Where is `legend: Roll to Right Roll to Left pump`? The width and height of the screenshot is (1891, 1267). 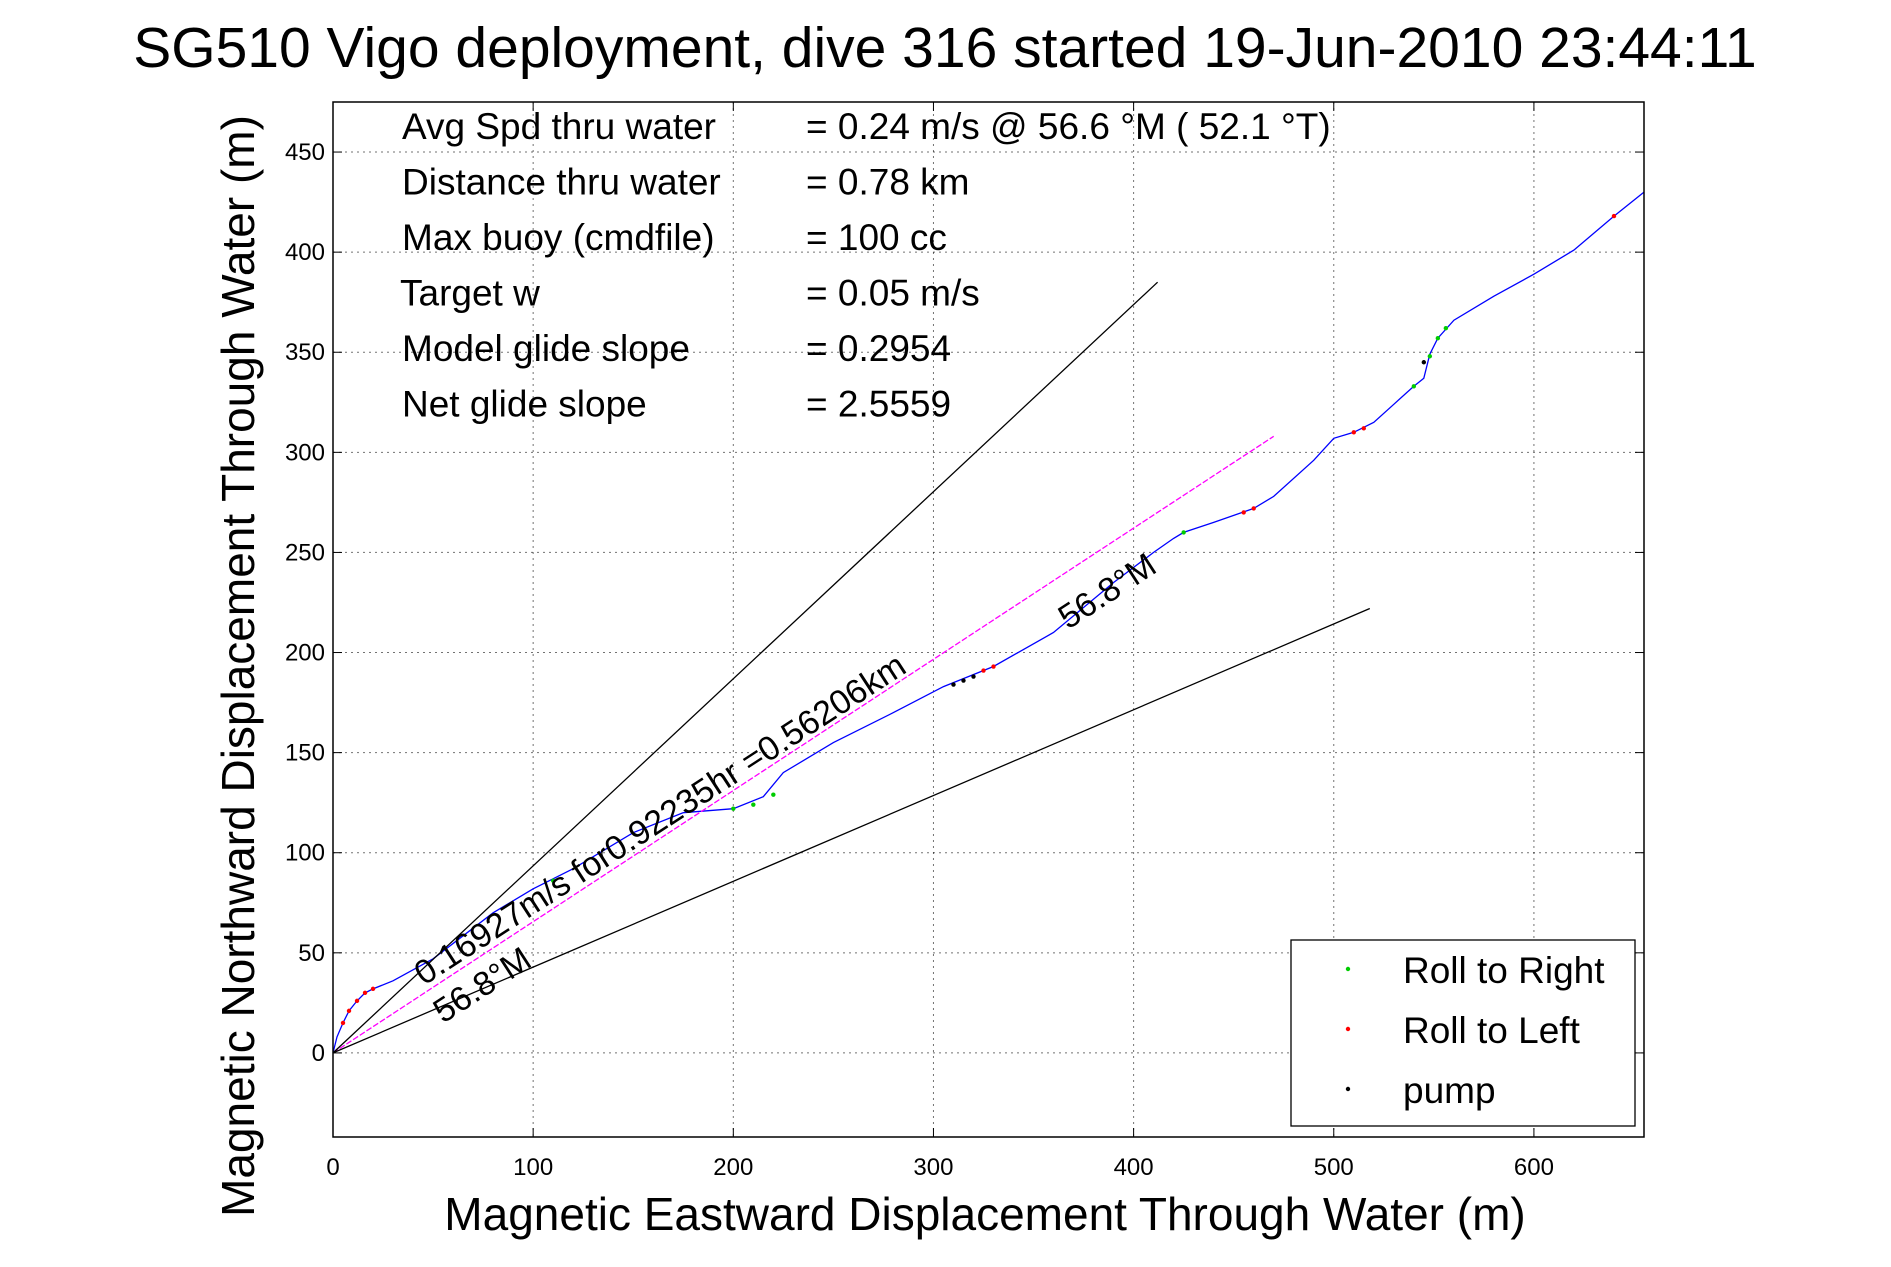
legend: Roll to Right Roll to Left pump is located at coordinates (1463, 1033).